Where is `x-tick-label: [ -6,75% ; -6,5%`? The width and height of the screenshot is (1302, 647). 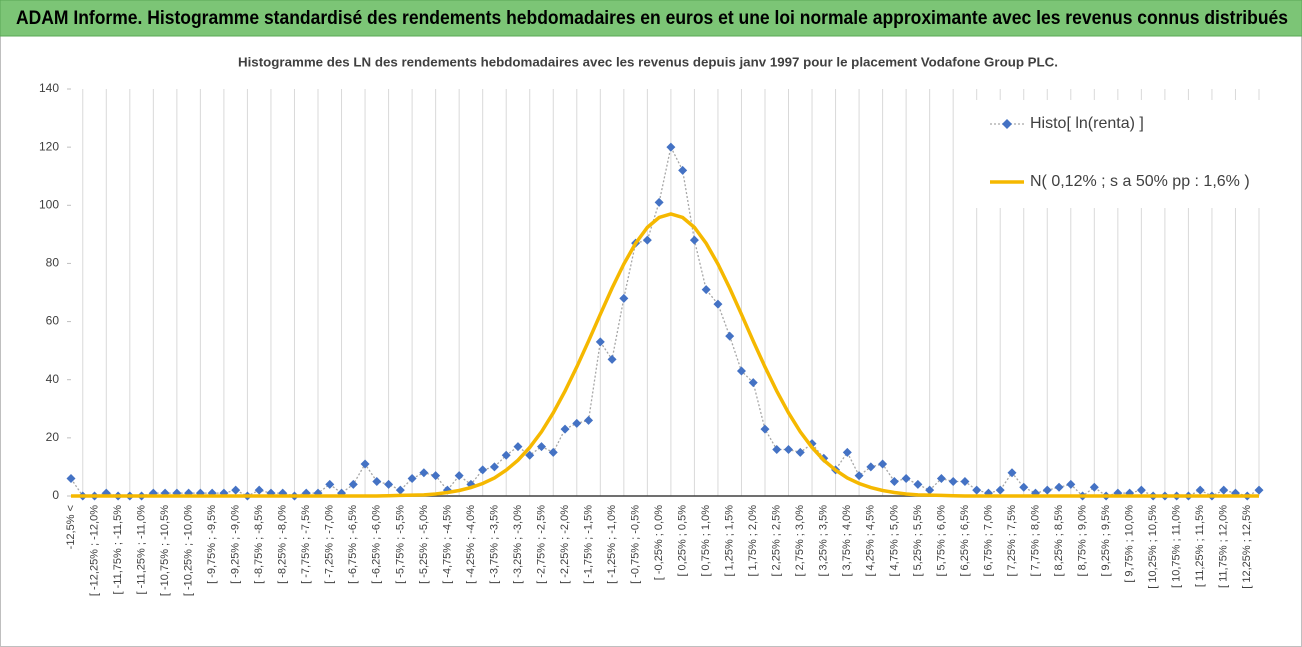
x-tick-label: [ -6,75% ; -6,5% is located at coordinates (353, 544).